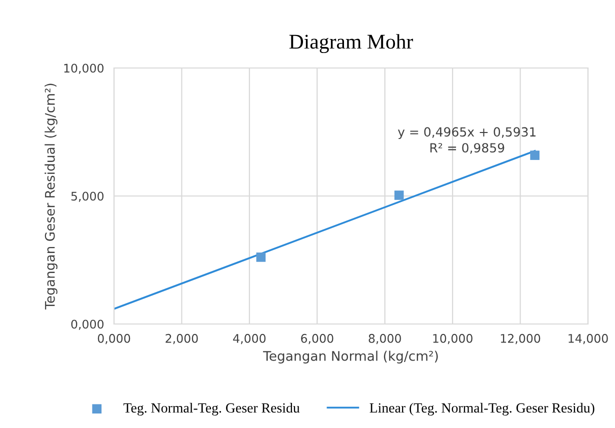 The width and height of the screenshot is (615, 428). I want to click on legend-label: Linear (Teg. Normal-Teg. Geser Residu), so click(482, 409).